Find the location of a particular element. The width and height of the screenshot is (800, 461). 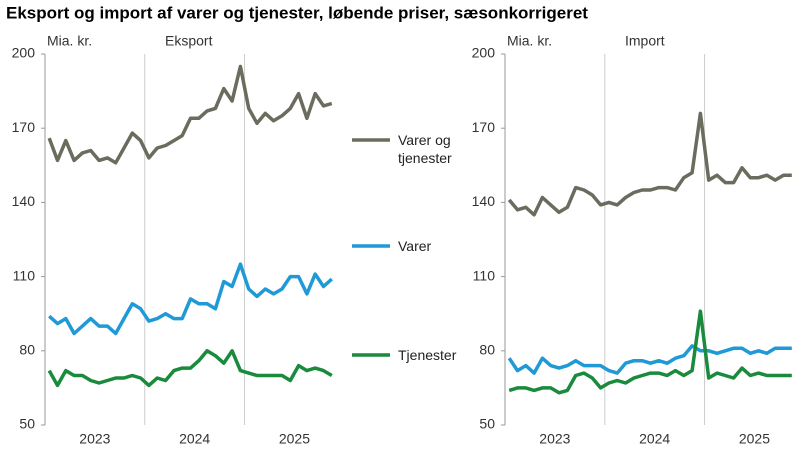

legend-label: Varer og tjenester is located at coordinates (425, 149).